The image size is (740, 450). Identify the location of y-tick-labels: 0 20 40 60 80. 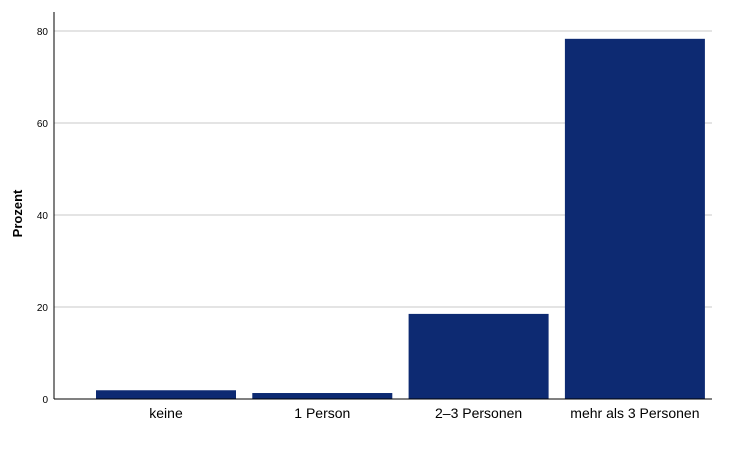
(43, 216).